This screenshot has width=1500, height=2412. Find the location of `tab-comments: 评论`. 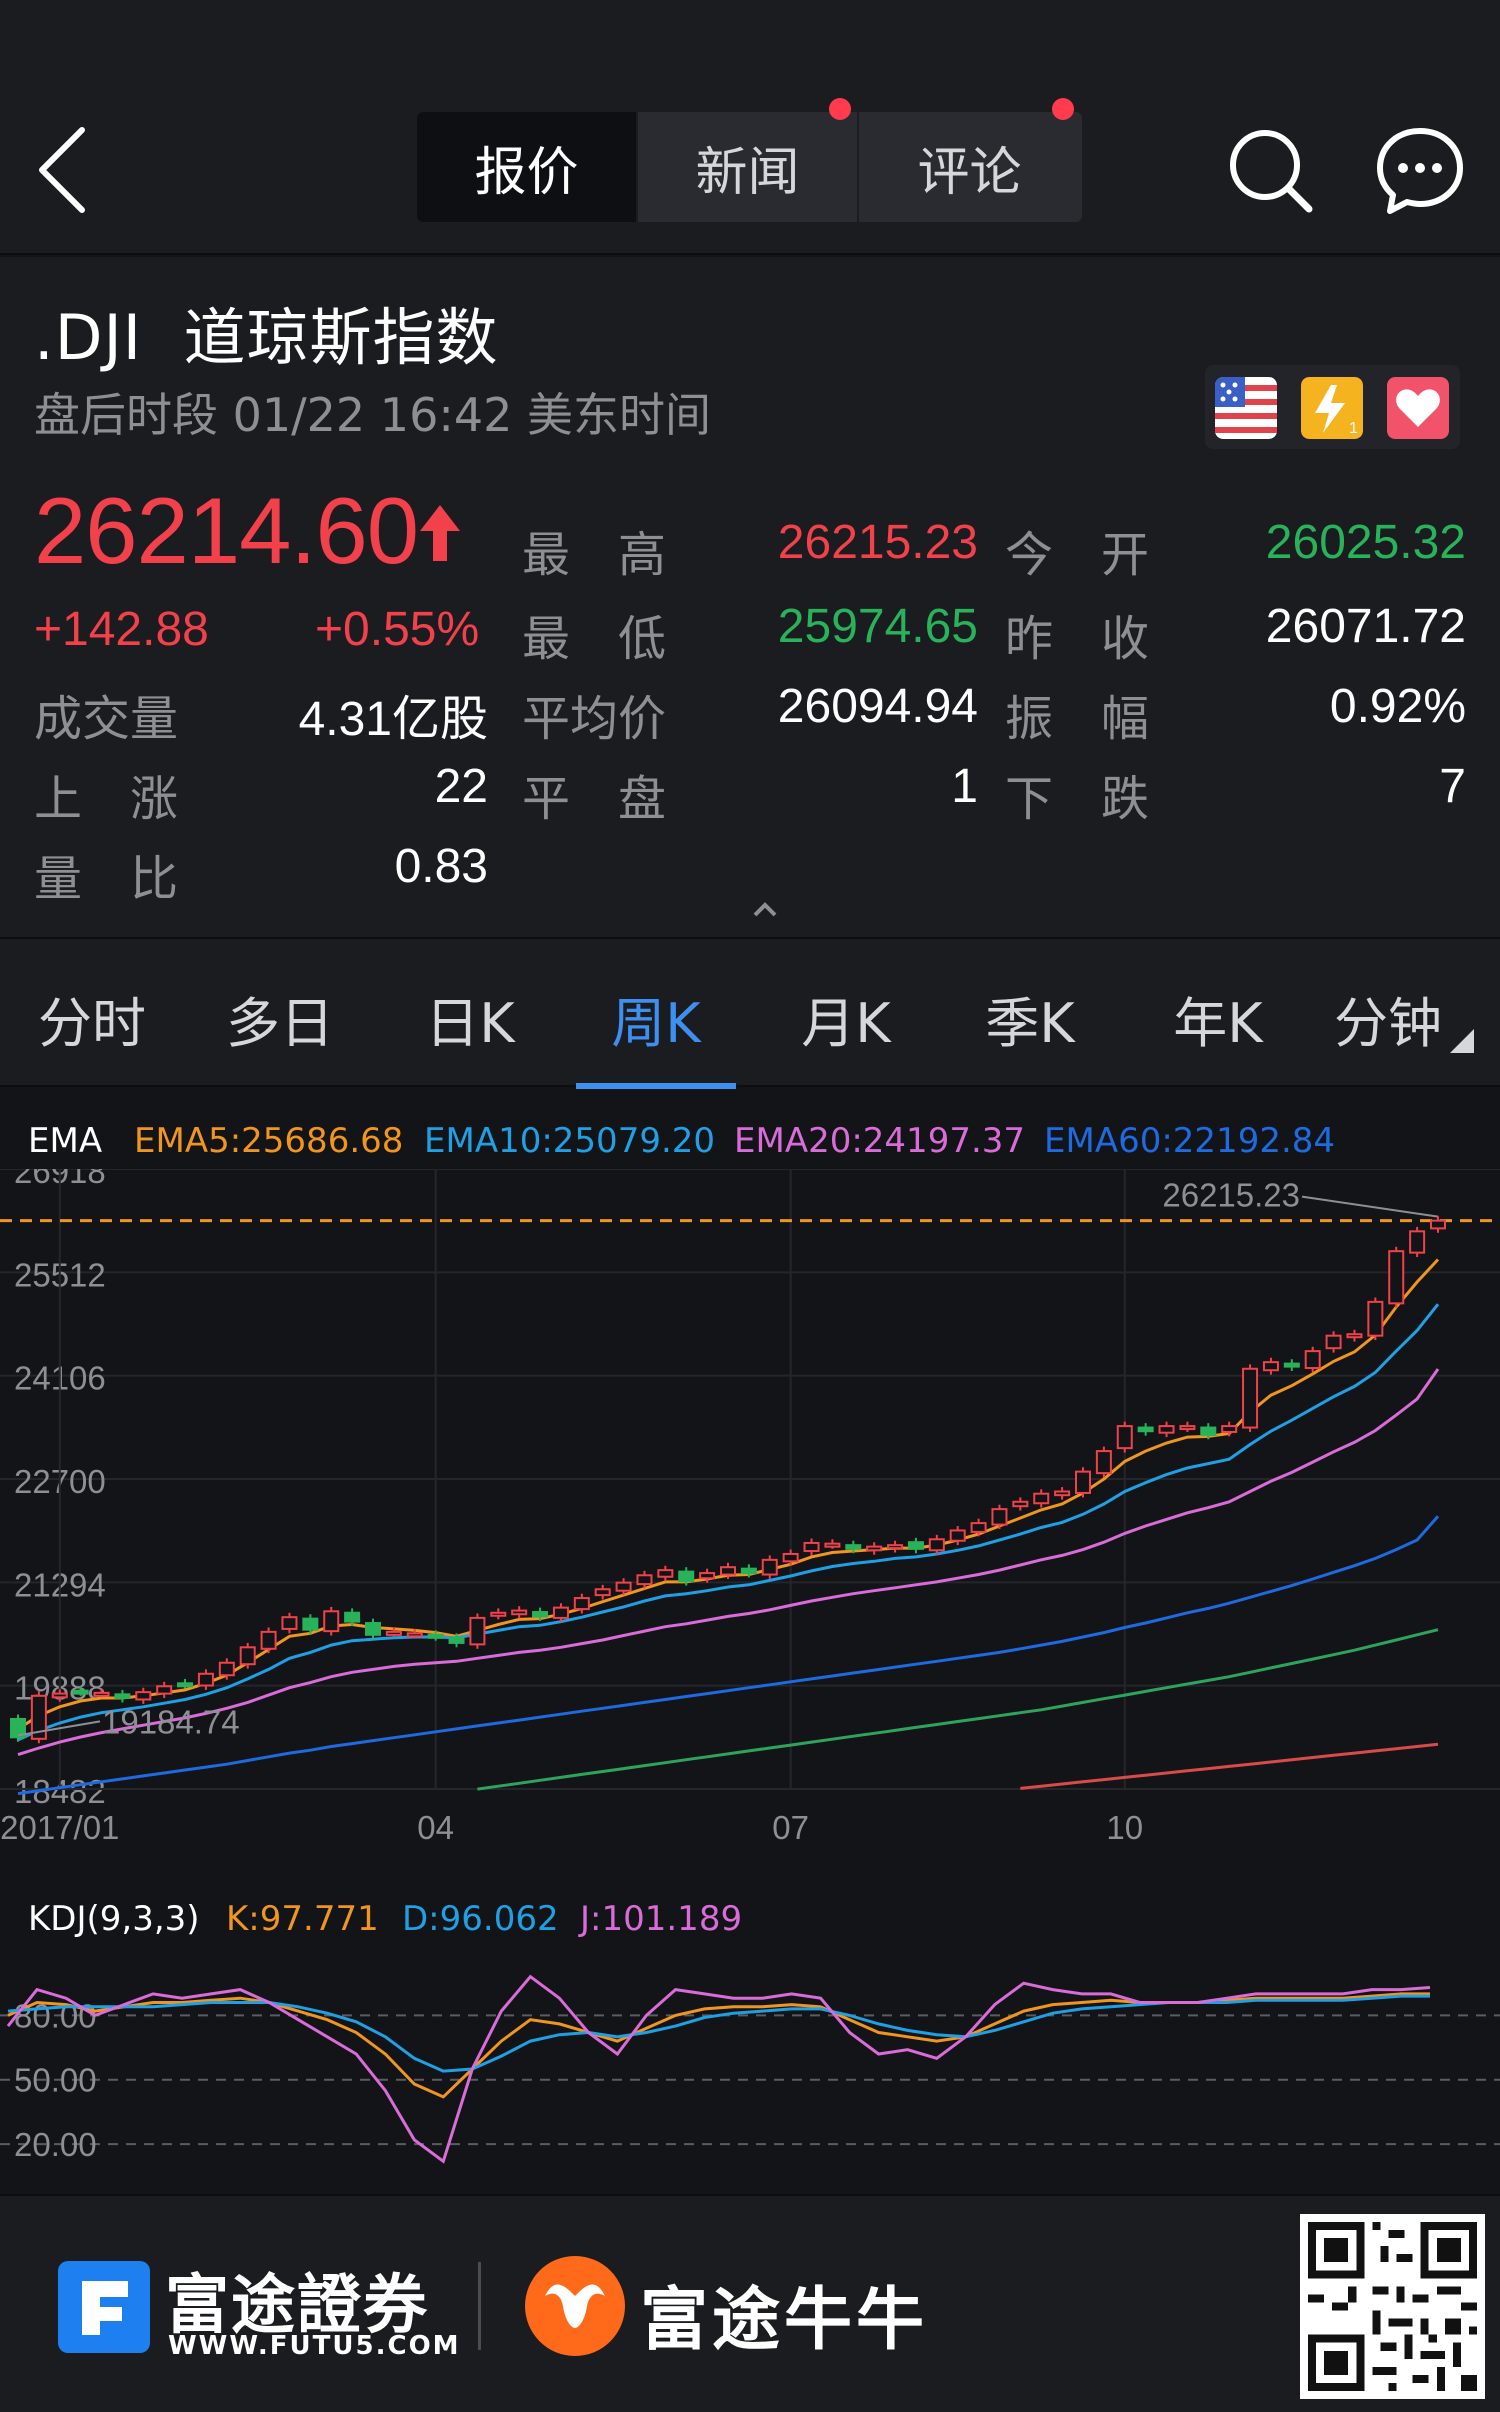

tab-comments: 评论 is located at coordinates (969, 160).